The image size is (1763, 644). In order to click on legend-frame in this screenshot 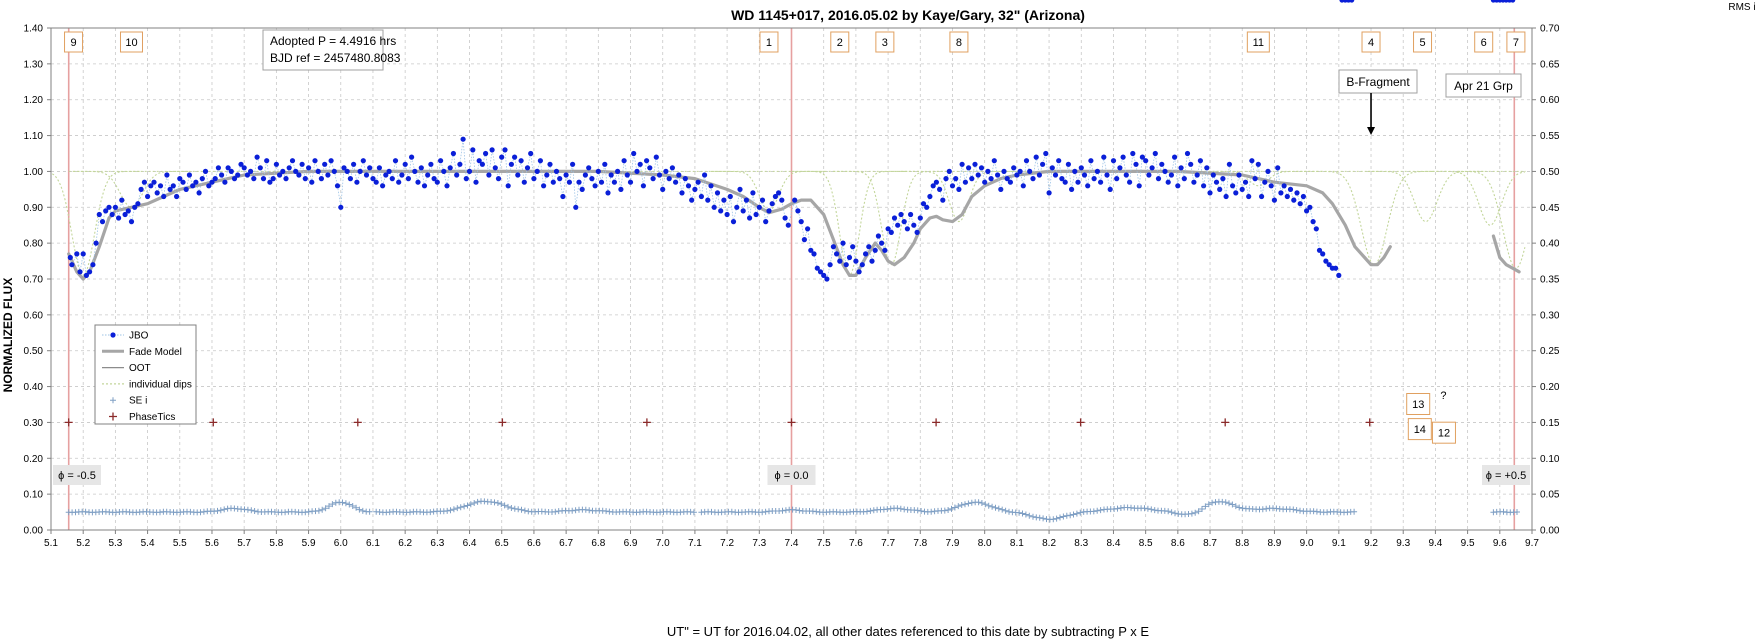, I will do `click(145, 374)`.